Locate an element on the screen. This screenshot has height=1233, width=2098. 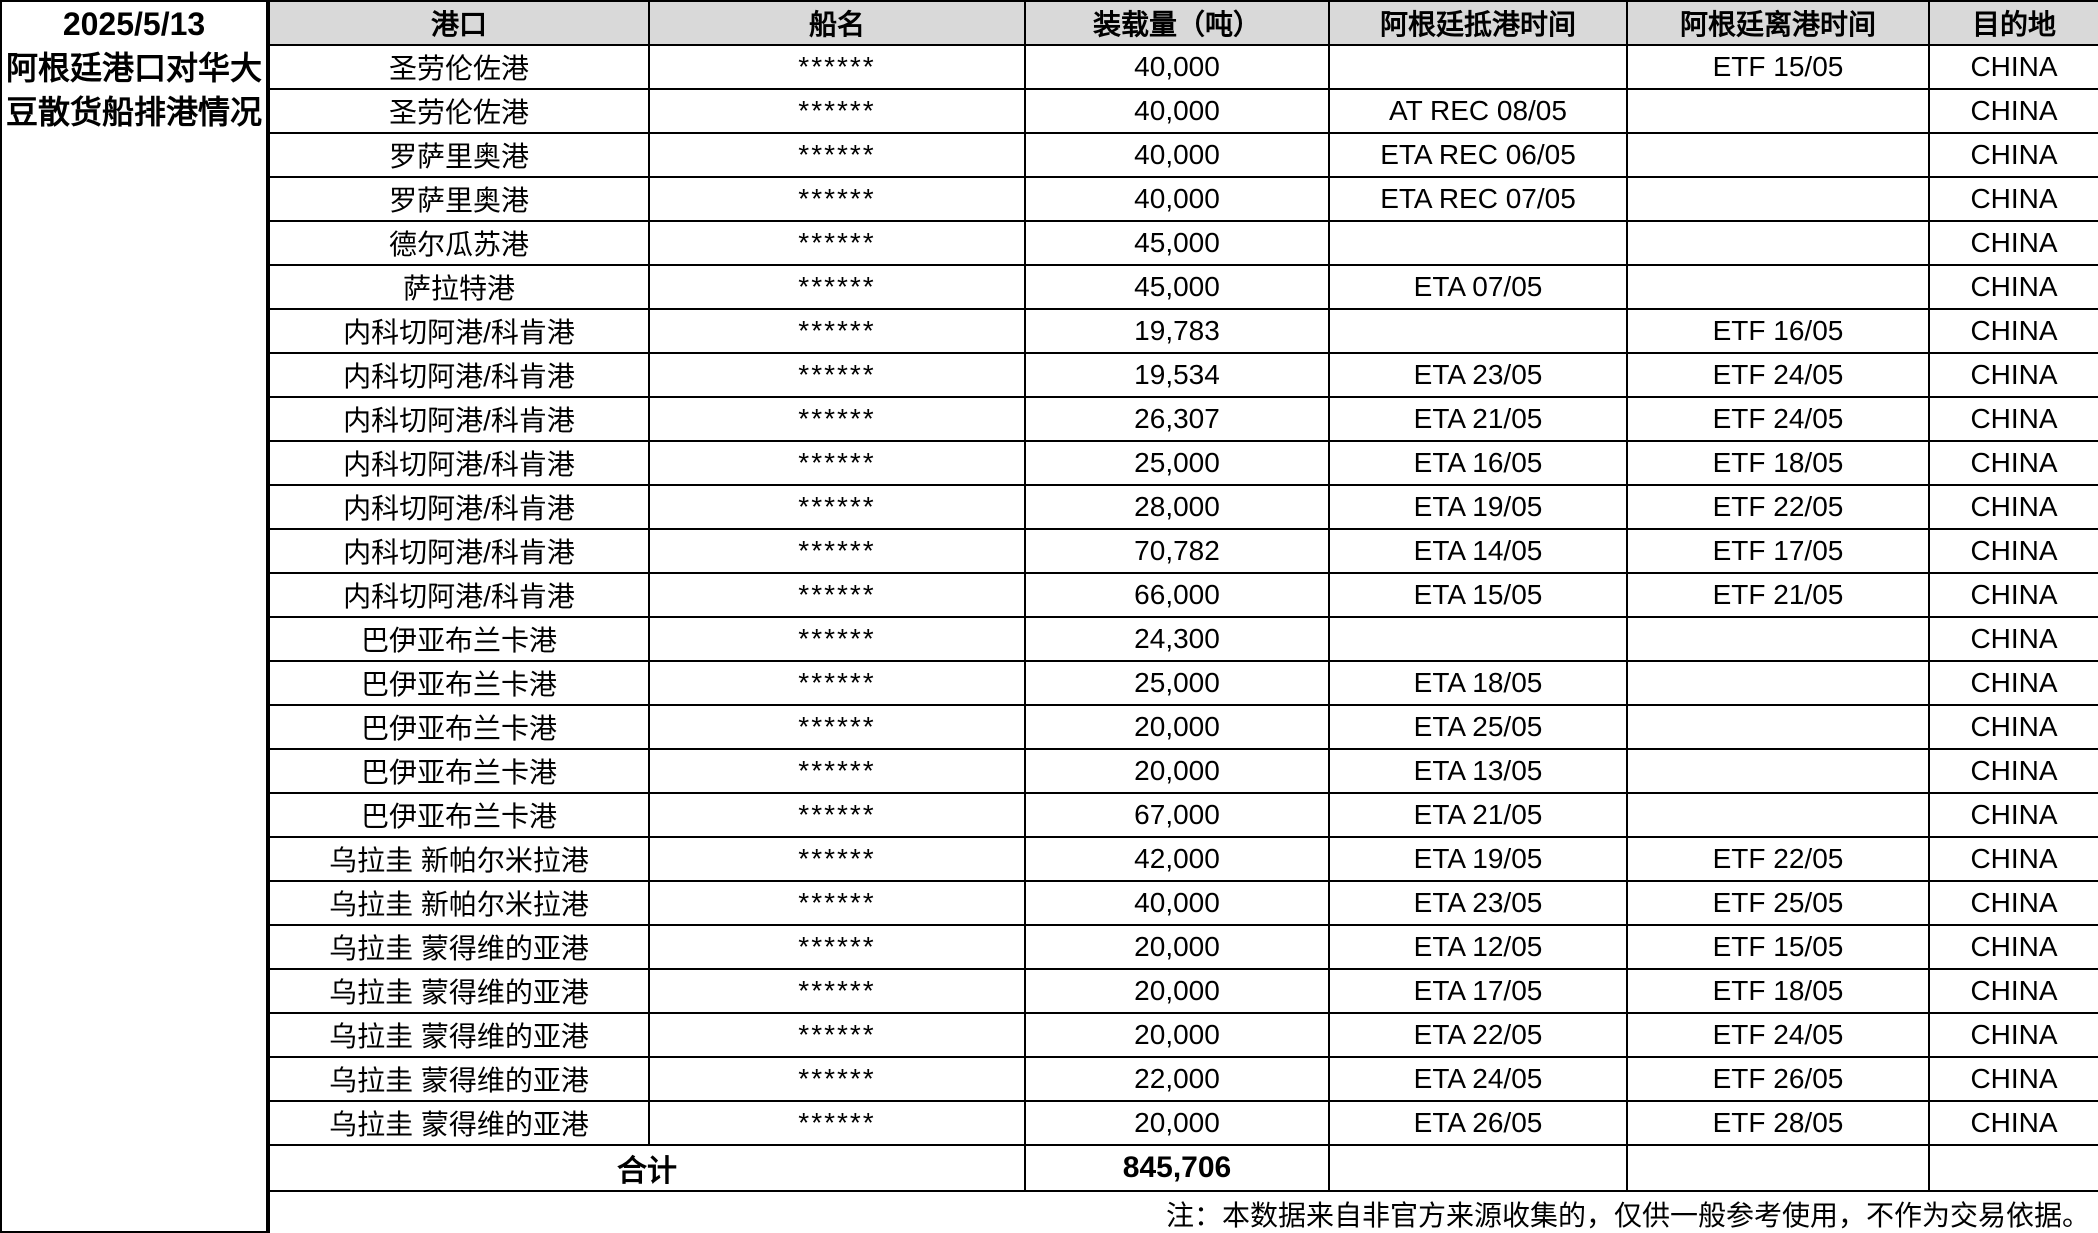
column-header: 阿根廷离港时间 is located at coordinates (1778, 23).